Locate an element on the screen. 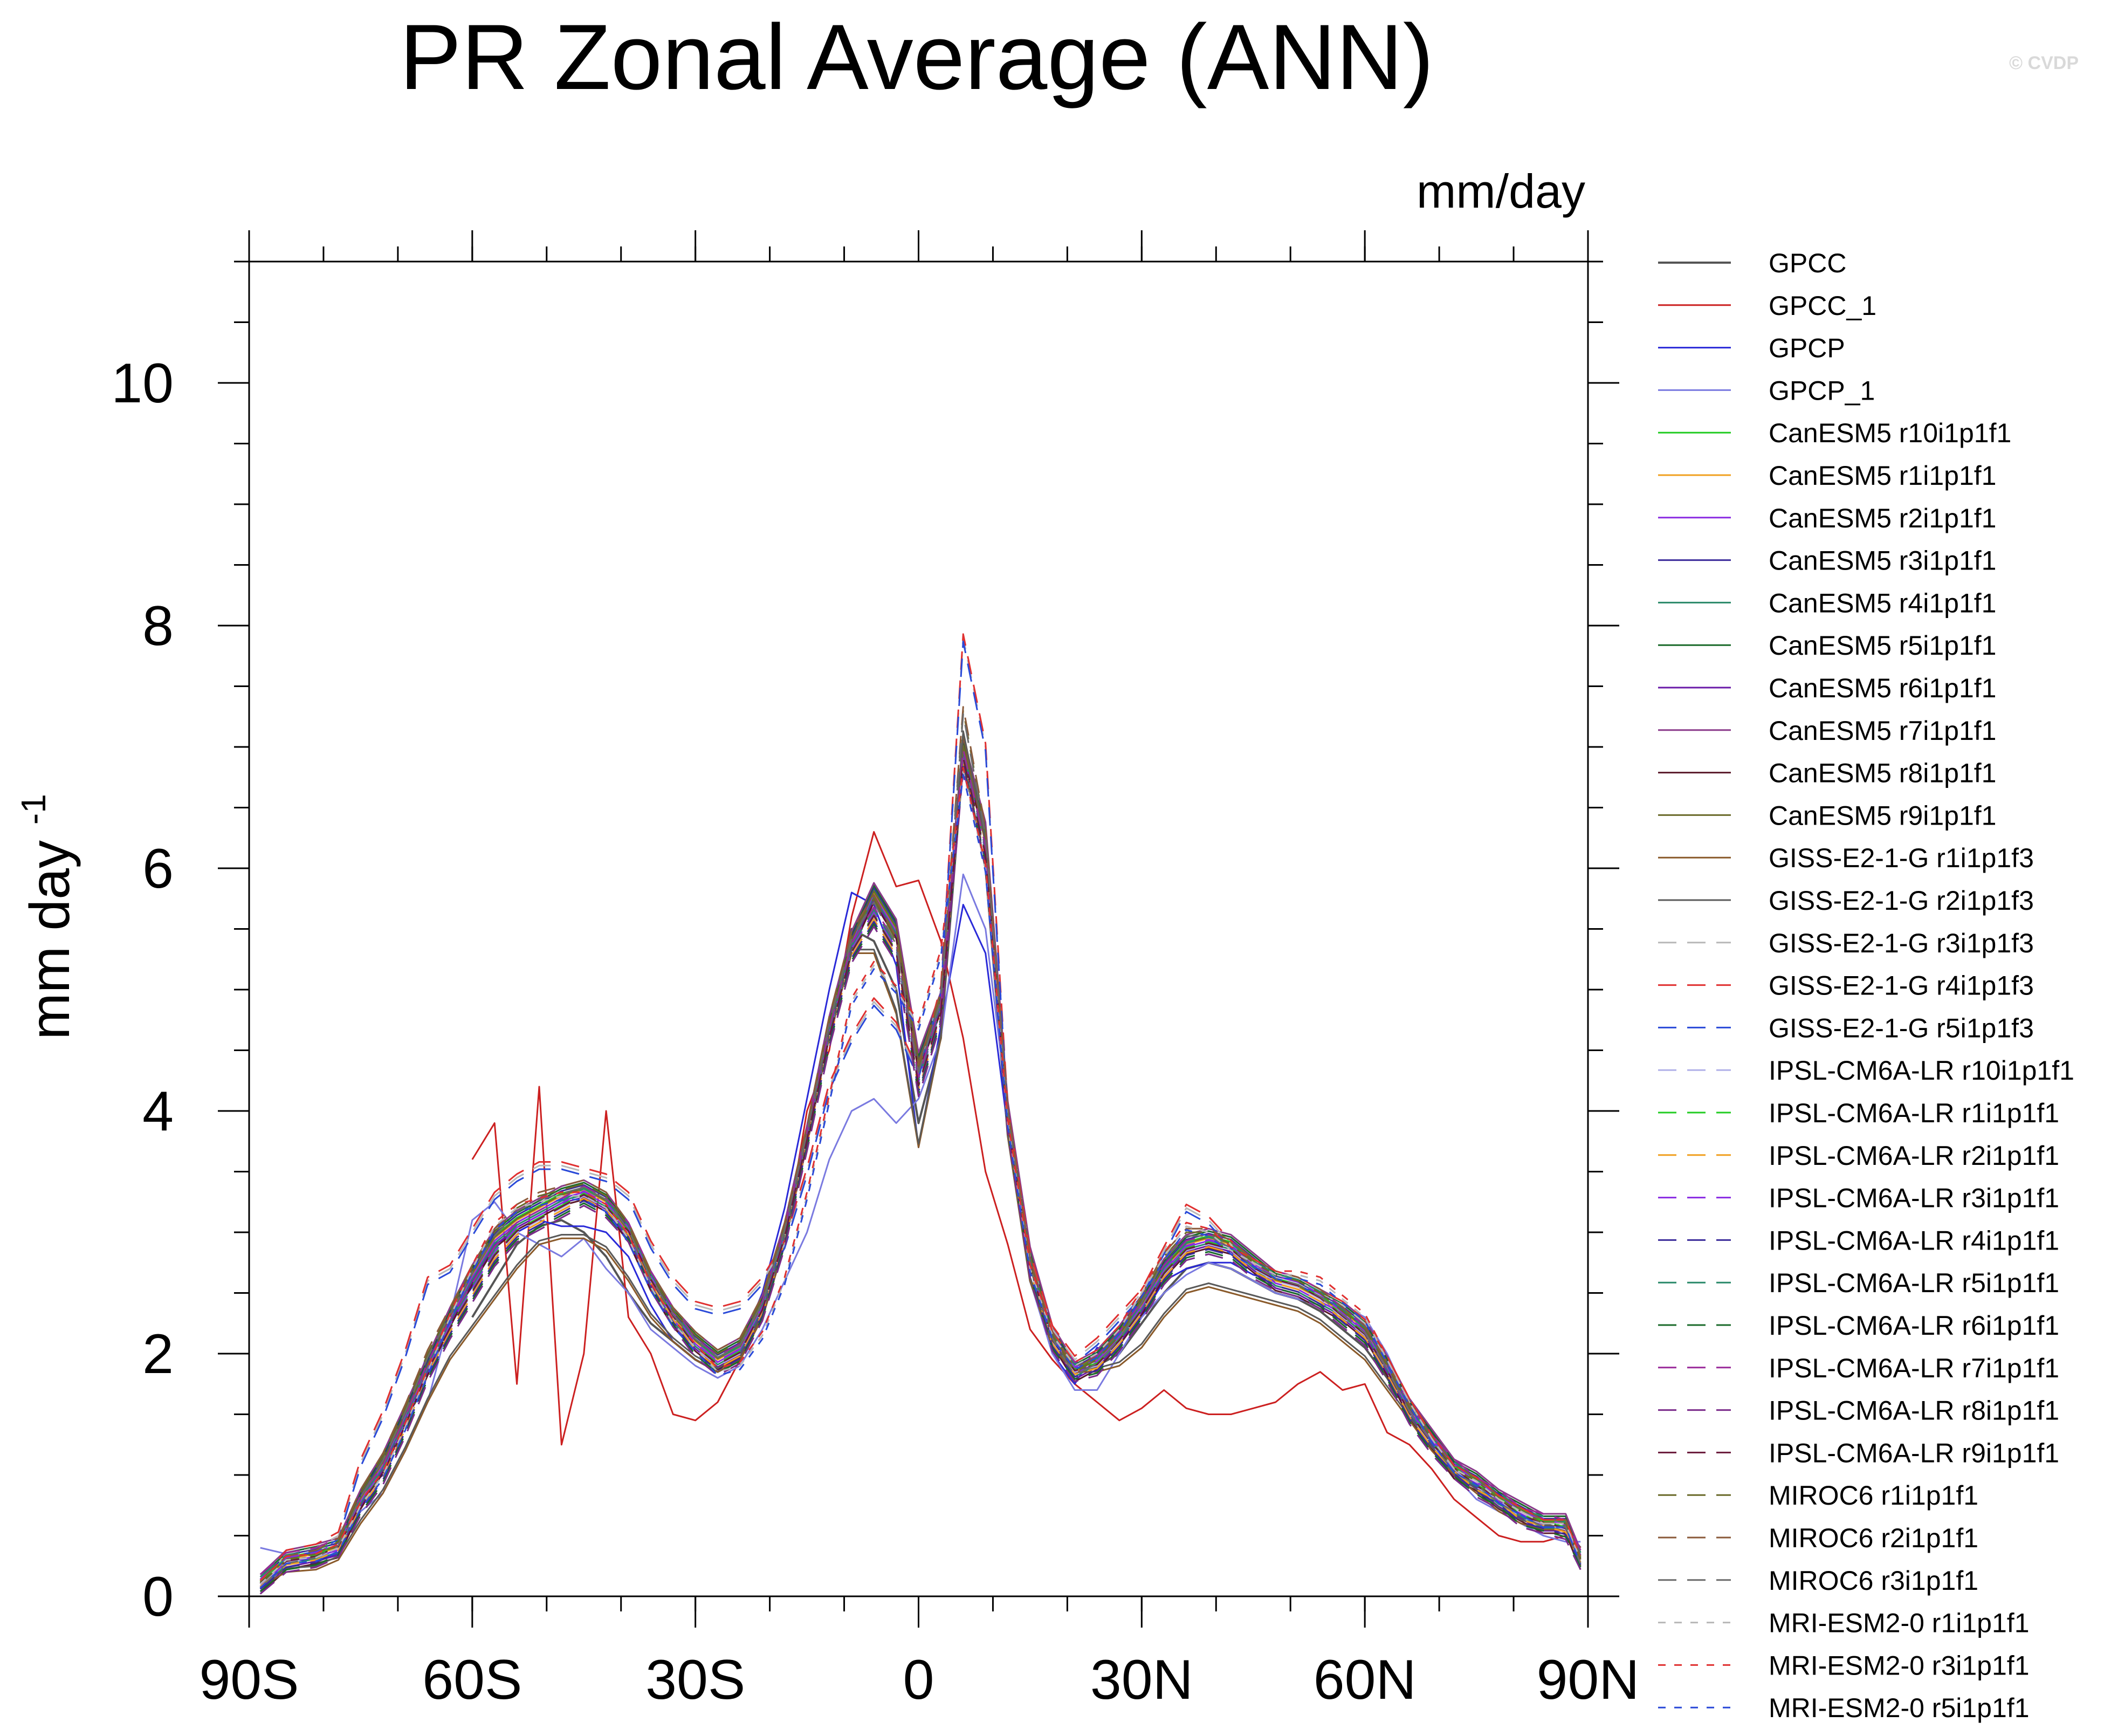 The width and height of the screenshot is (2104, 1736). legend-label: CanESM5 r4i1p1f1 is located at coordinates (1882, 603).